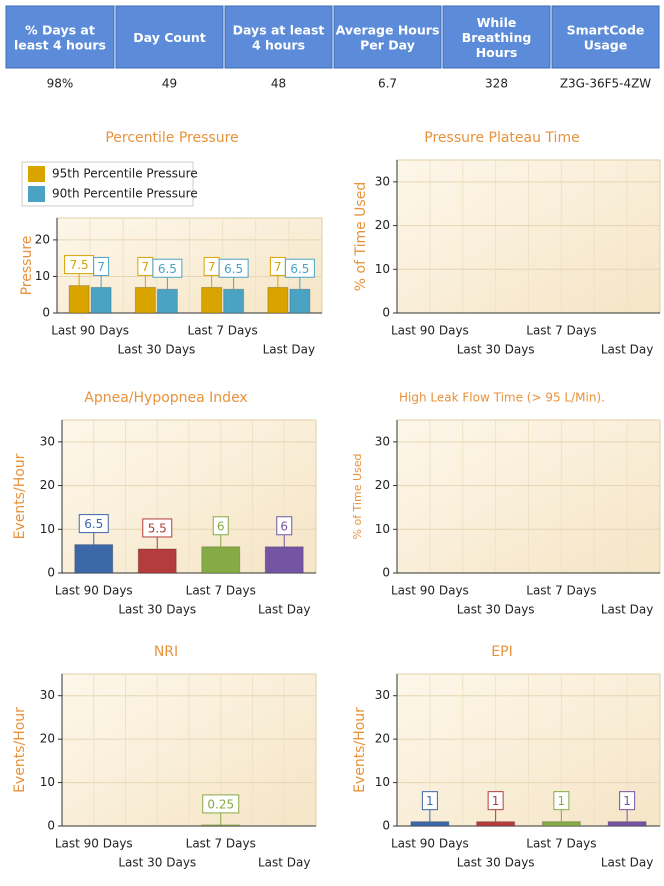  Describe the element at coordinates (605, 84) in the screenshot. I see `cell-text: Z3G-36F5-4ZW` at that location.